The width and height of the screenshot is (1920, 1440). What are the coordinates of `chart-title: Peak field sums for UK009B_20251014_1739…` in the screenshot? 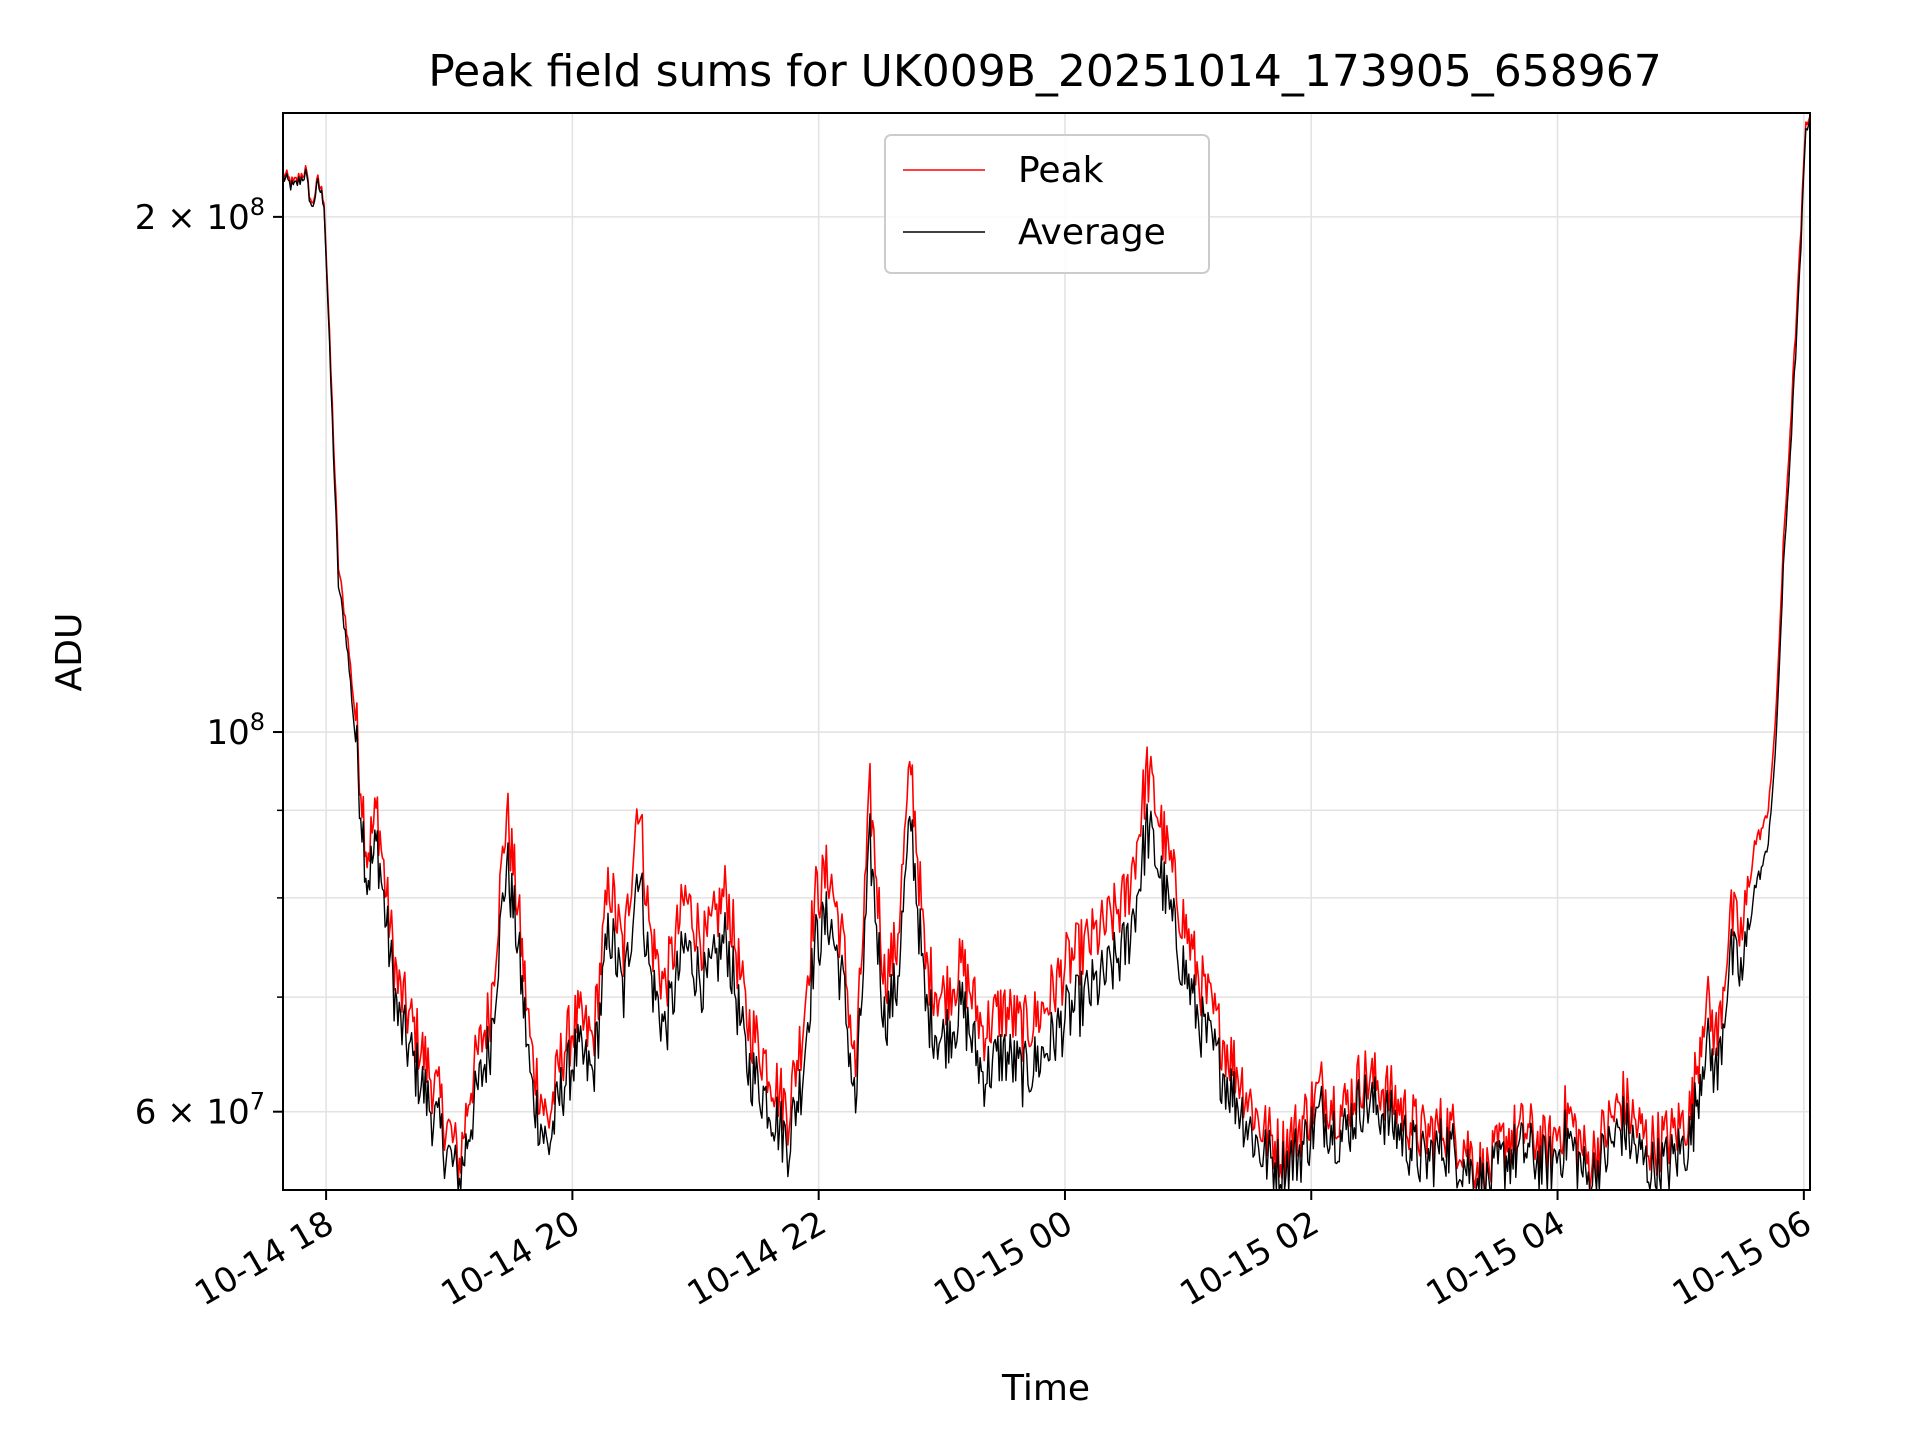 It's located at (1045, 71).